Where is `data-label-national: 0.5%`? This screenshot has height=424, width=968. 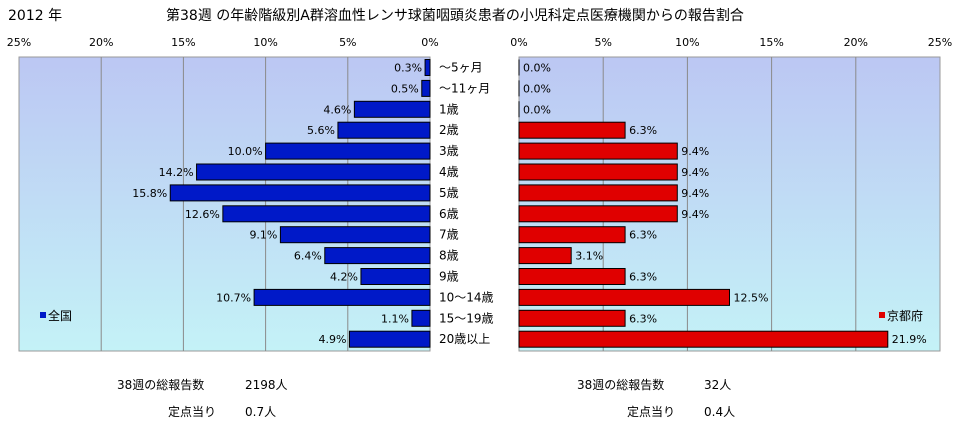 data-label-national: 0.5% is located at coordinates (405, 88).